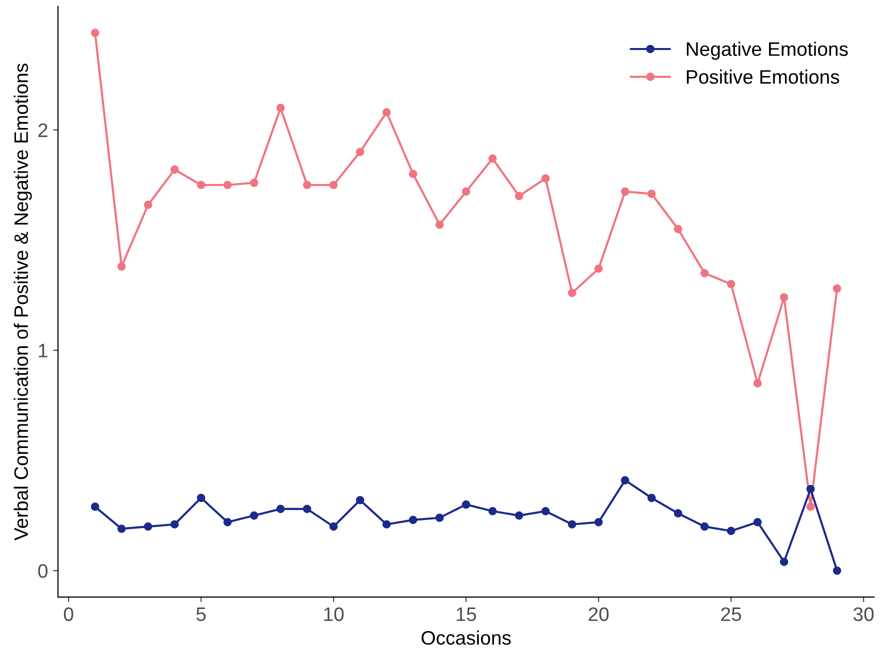 This screenshot has width=892, height=649. Describe the element at coordinates (201, 615) in the screenshot. I see `x-tick-label: 5` at that location.